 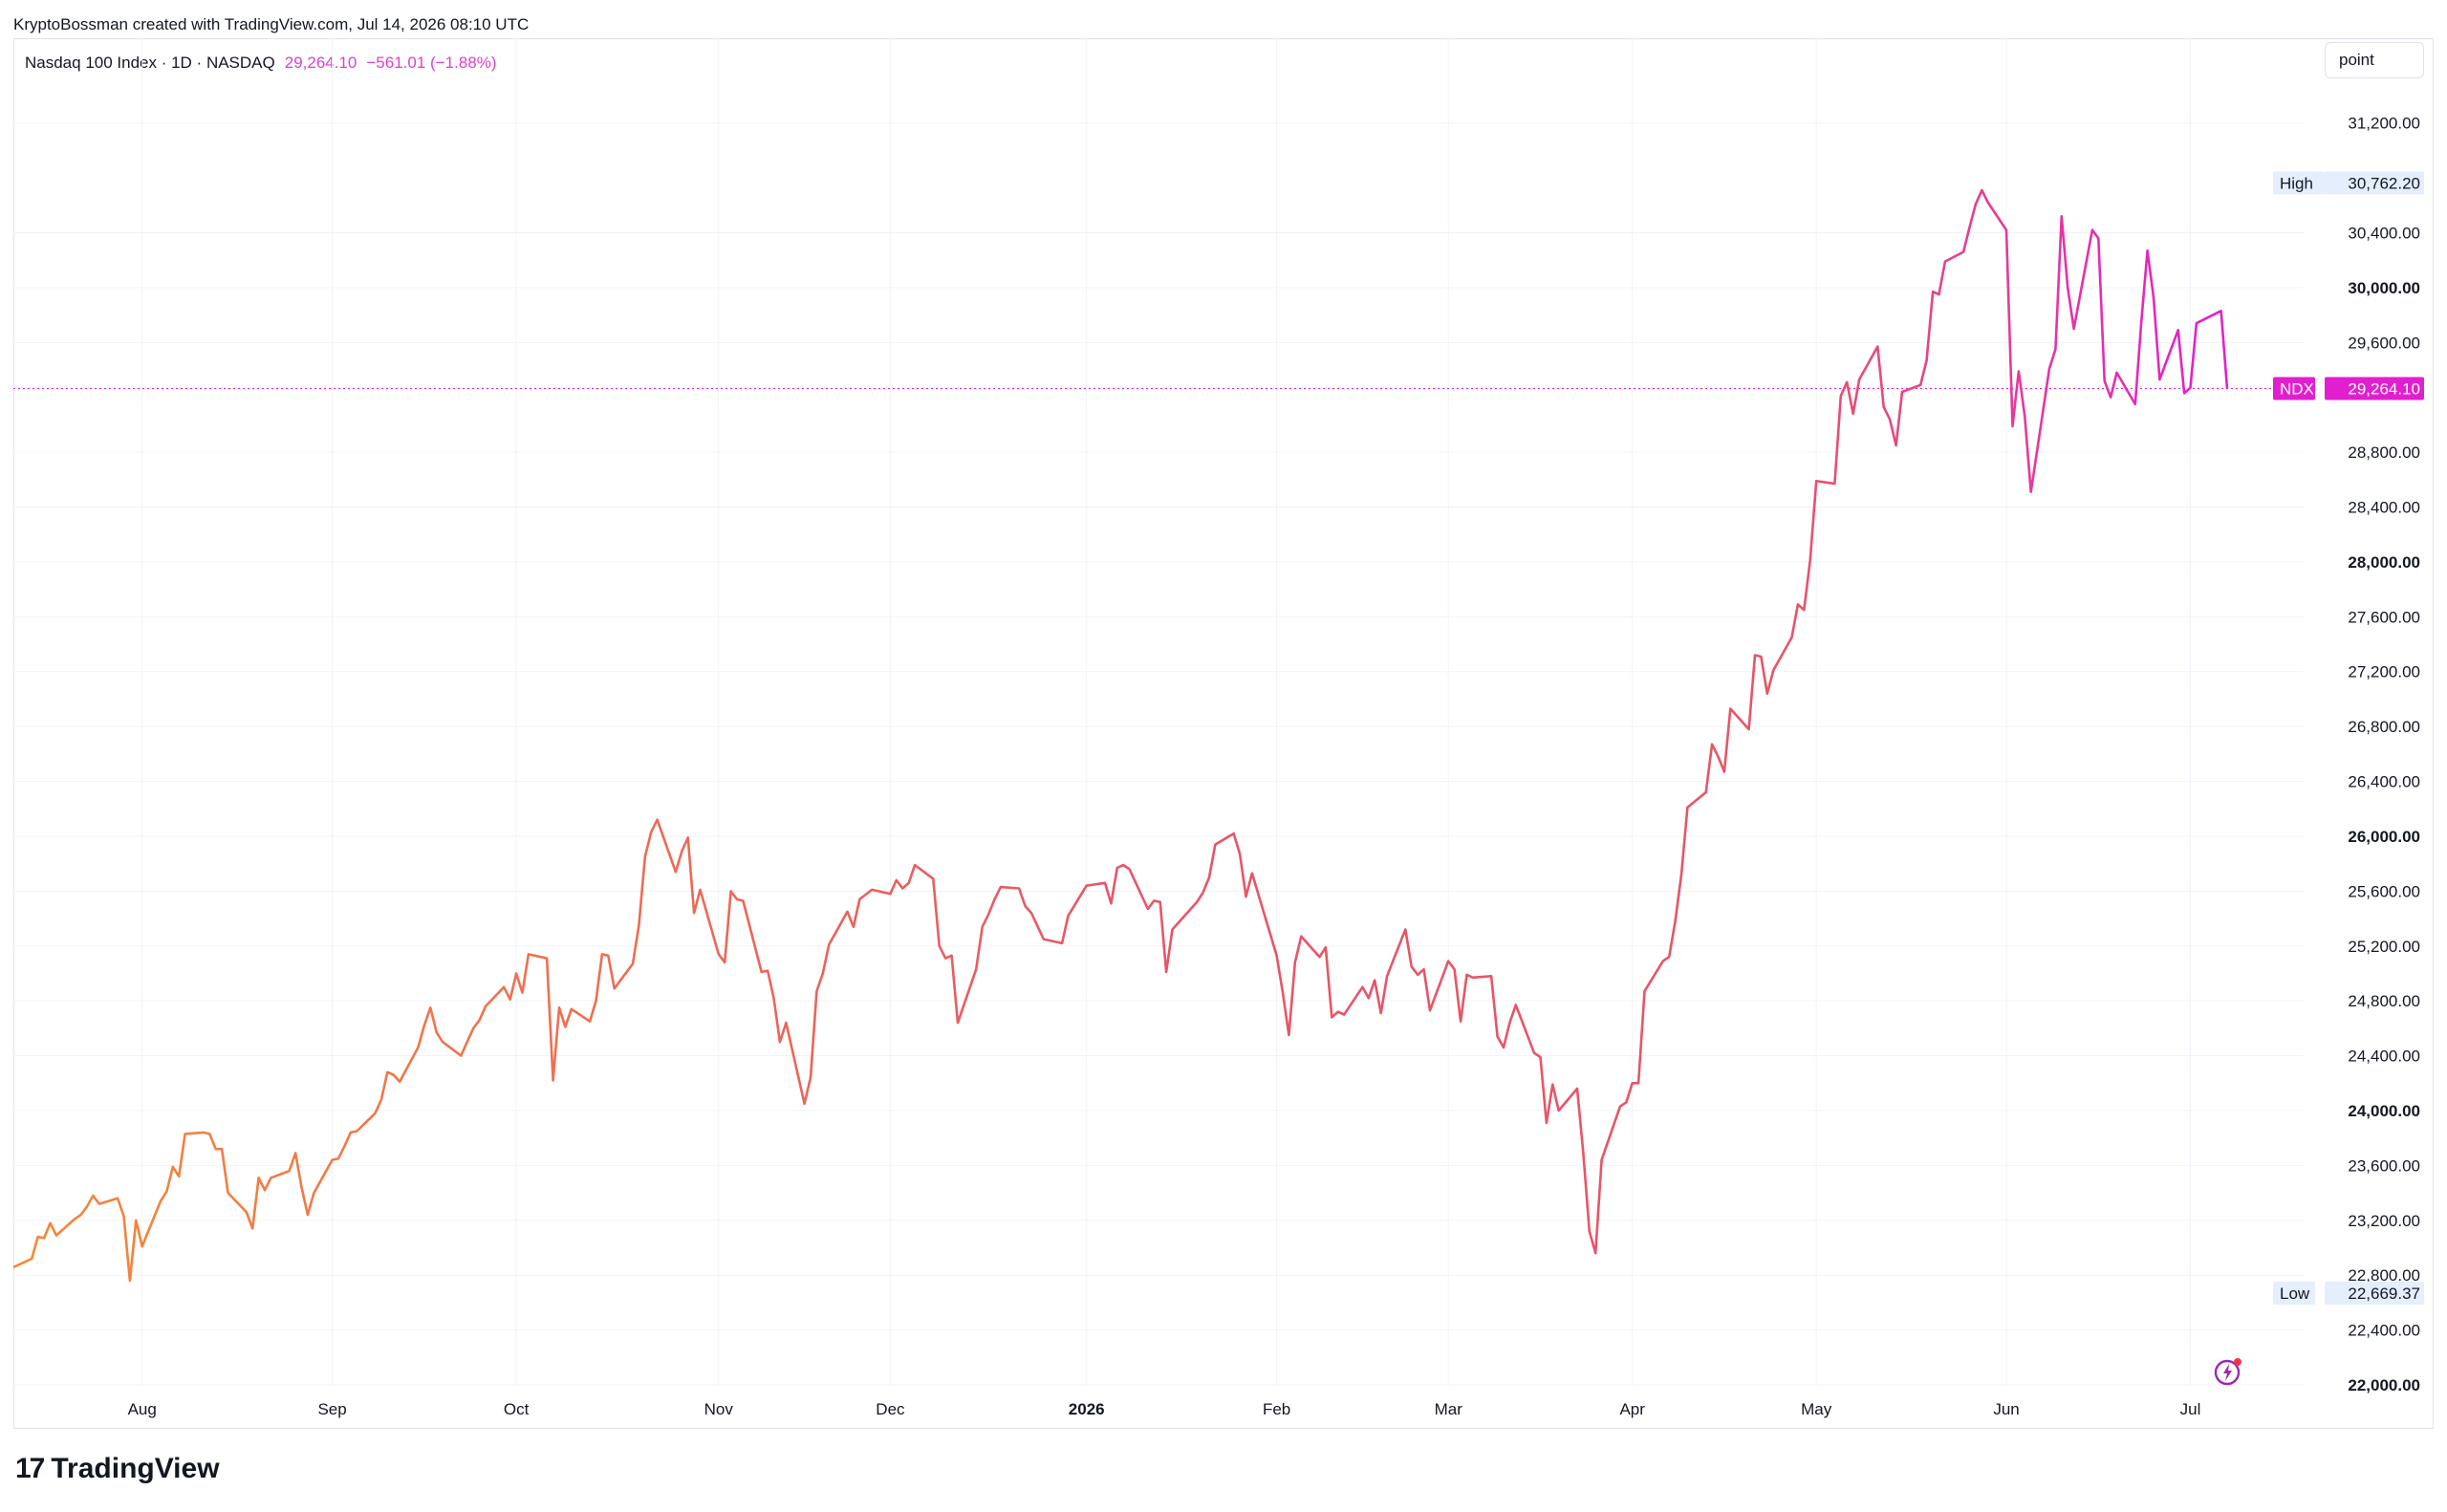 What do you see at coordinates (2384, 452) in the screenshot?
I see `y-tick-label: 28,800.00` at bounding box center [2384, 452].